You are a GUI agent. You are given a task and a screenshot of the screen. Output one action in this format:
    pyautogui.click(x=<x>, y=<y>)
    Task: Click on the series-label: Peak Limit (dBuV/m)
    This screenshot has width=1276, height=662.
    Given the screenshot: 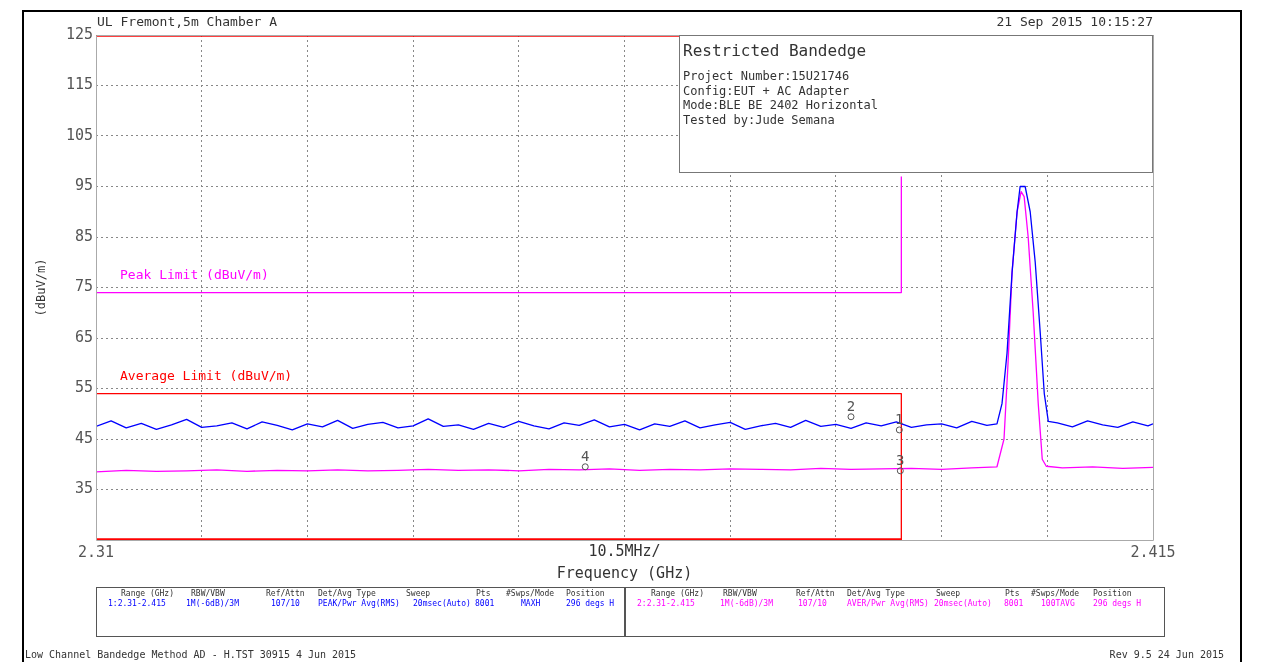 What is the action you would take?
    pyautogui.click(x=194, y=274)
    